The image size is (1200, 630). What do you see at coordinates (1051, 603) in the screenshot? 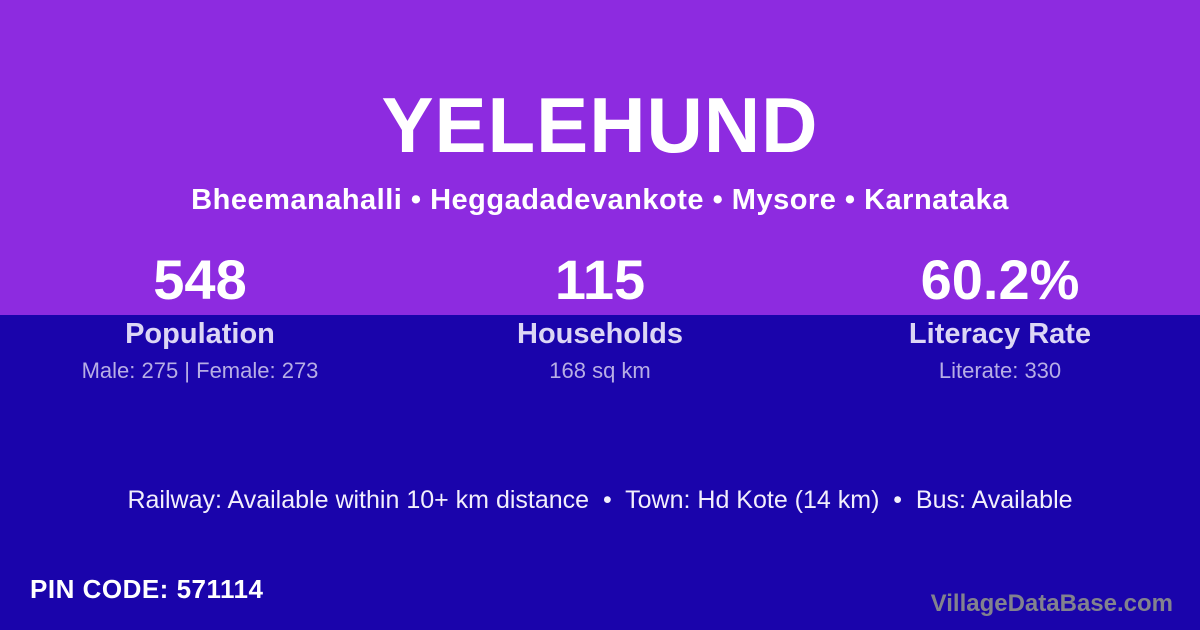
I see `watermark-brand: VillageDataBase.com` at bounding box center [1051, 603].